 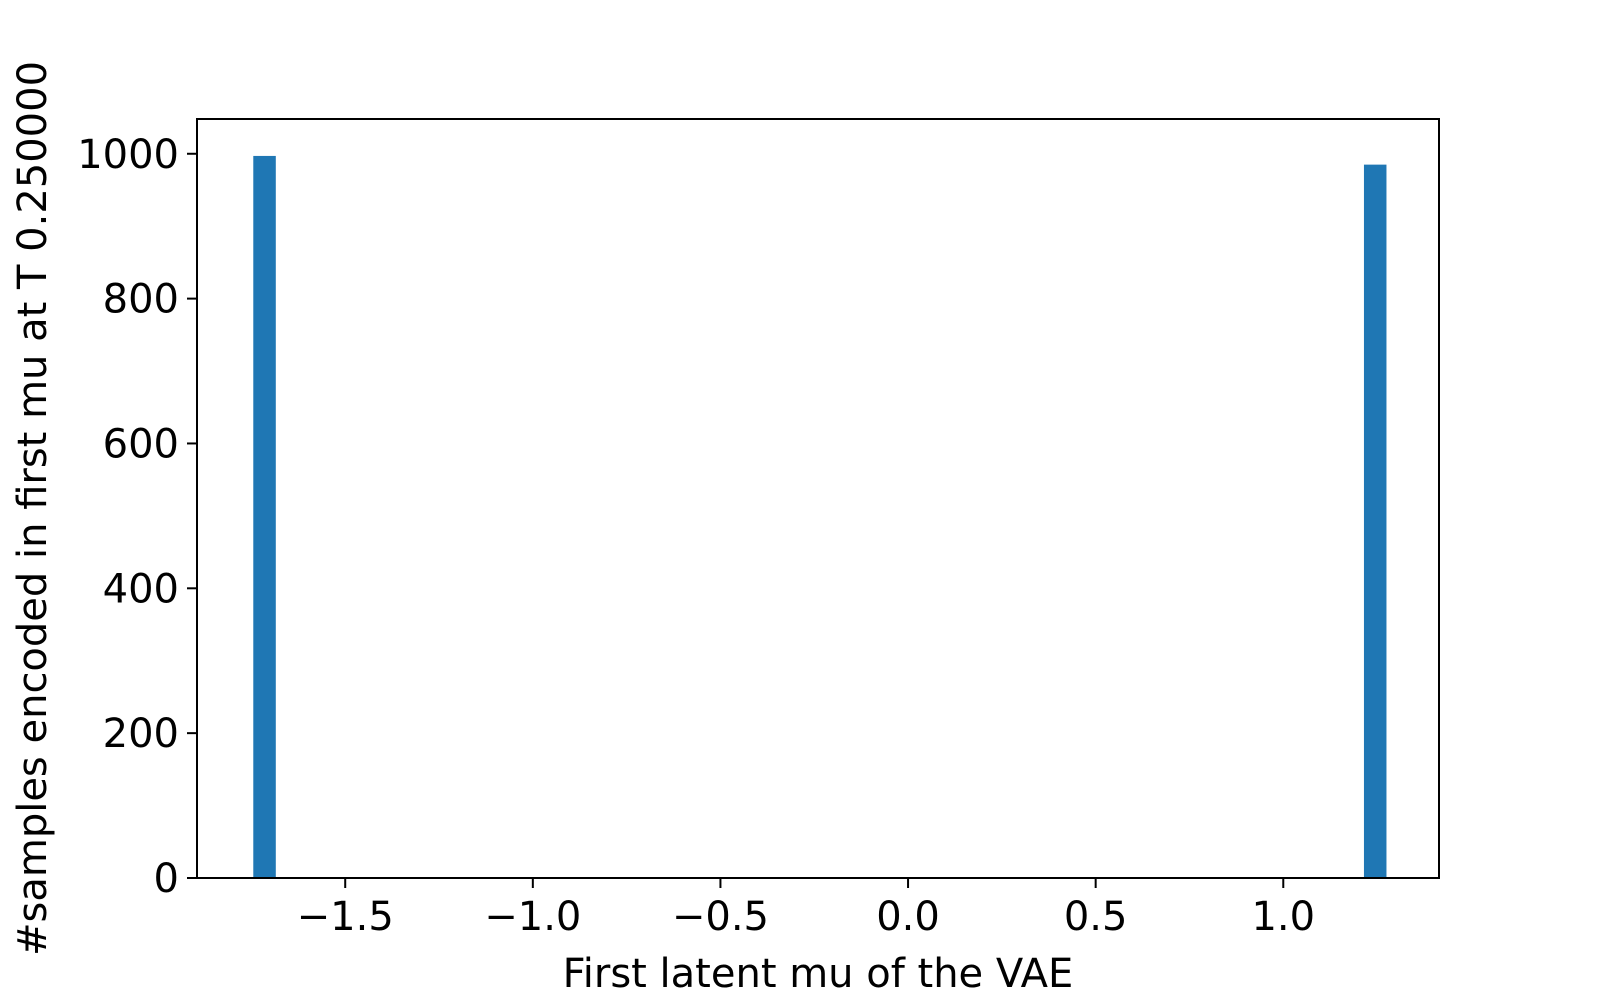 I want to click on x-tick-label: 0.0, so click(x=908, y=917).